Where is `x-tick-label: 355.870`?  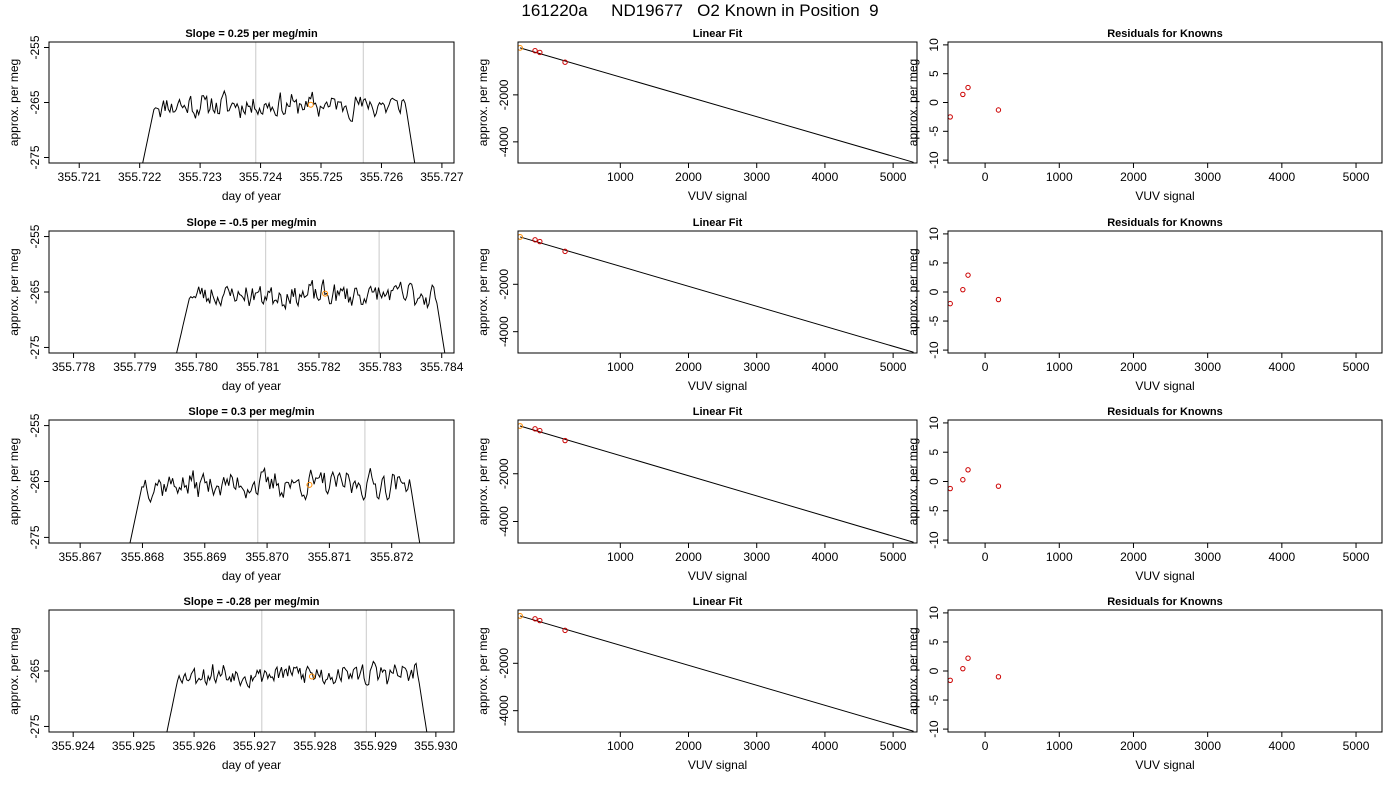 x-tick-label: 355.870 is located at coordinates (267, 557).